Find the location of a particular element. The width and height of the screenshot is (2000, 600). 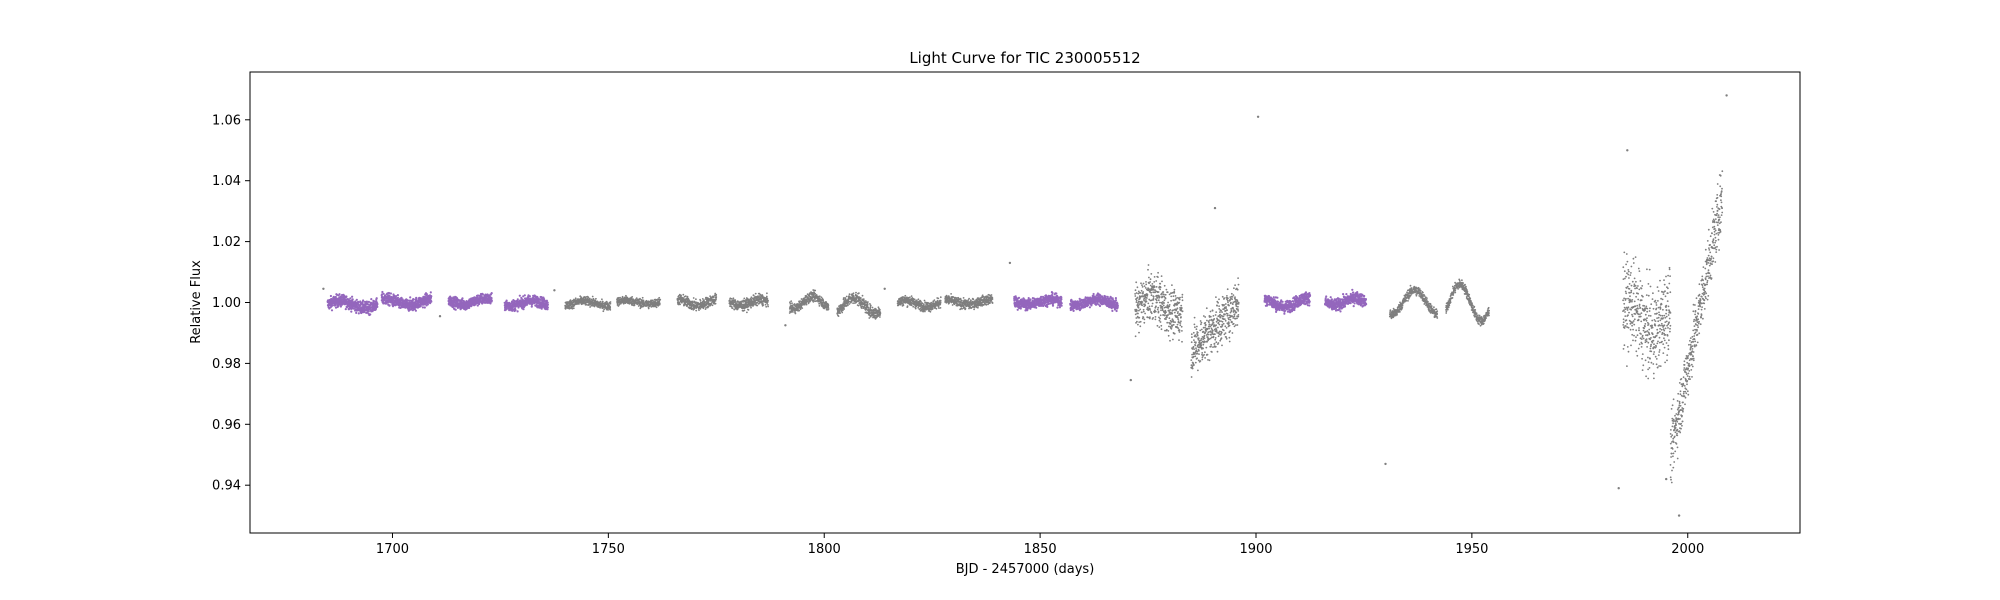

segment-base is located at coordinates (639, 302).